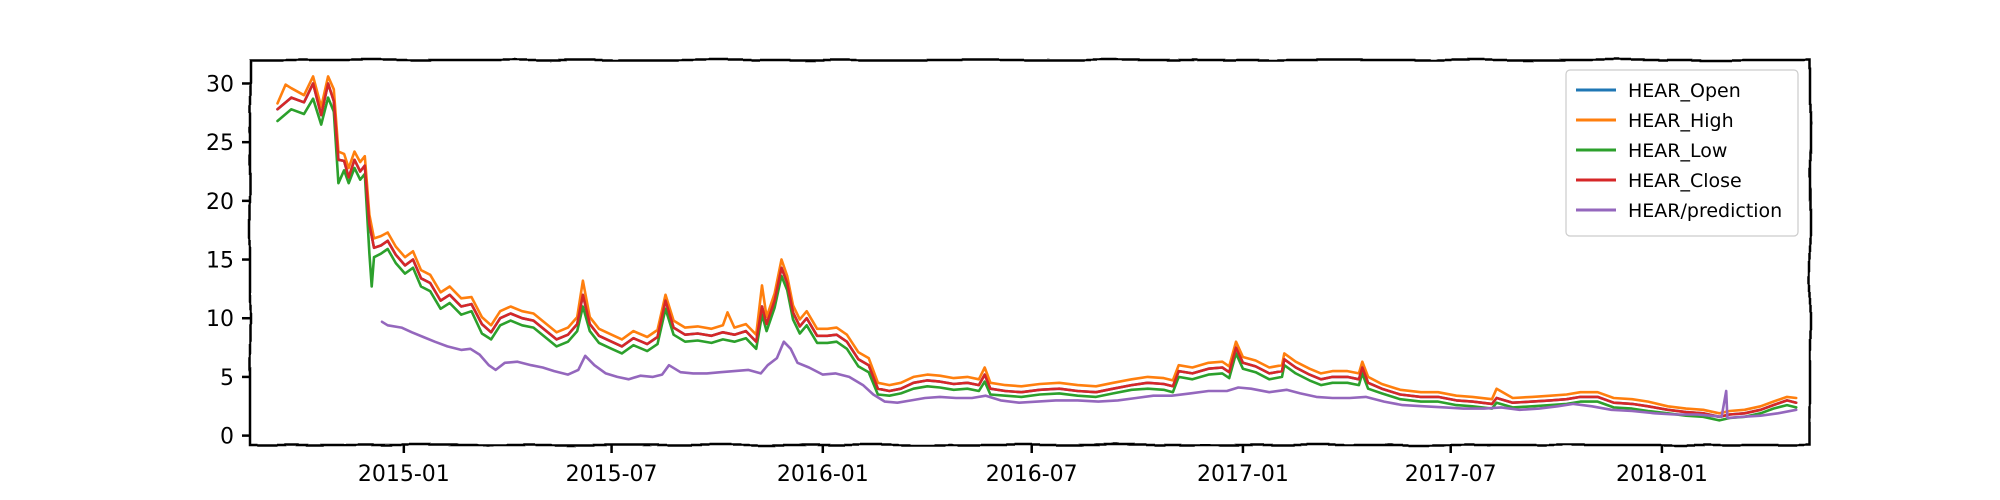 This screenshot has width=2000, height=500. I want to click on legend-label: HEAR_Low, so click(1677, 151).